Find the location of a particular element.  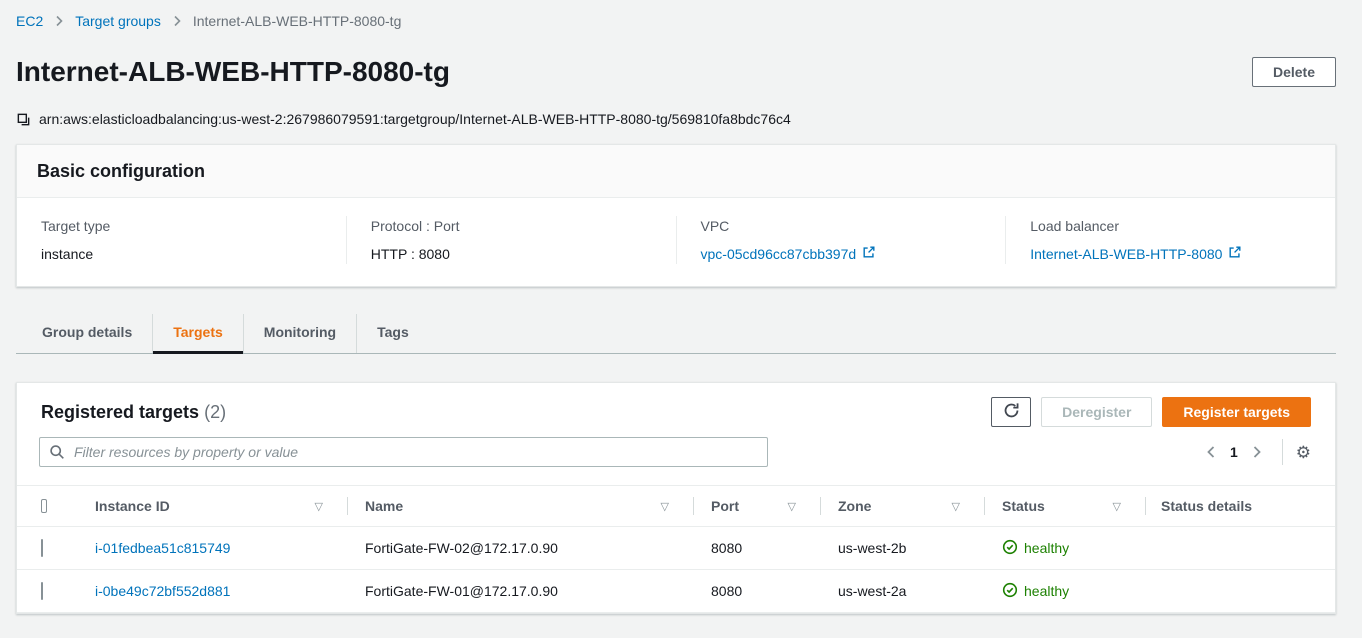

instance-id-link: i-01fedbea51c815749 is located at coordinates (163, 548).